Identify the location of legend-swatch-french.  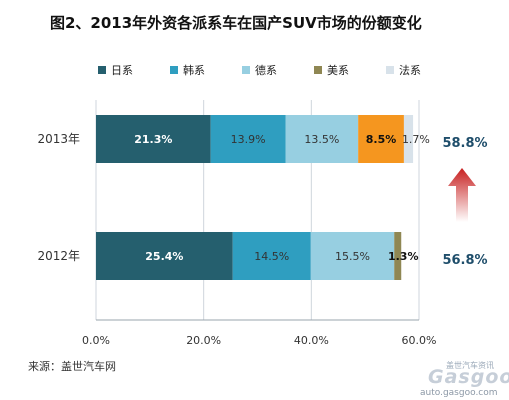
(390, 70).